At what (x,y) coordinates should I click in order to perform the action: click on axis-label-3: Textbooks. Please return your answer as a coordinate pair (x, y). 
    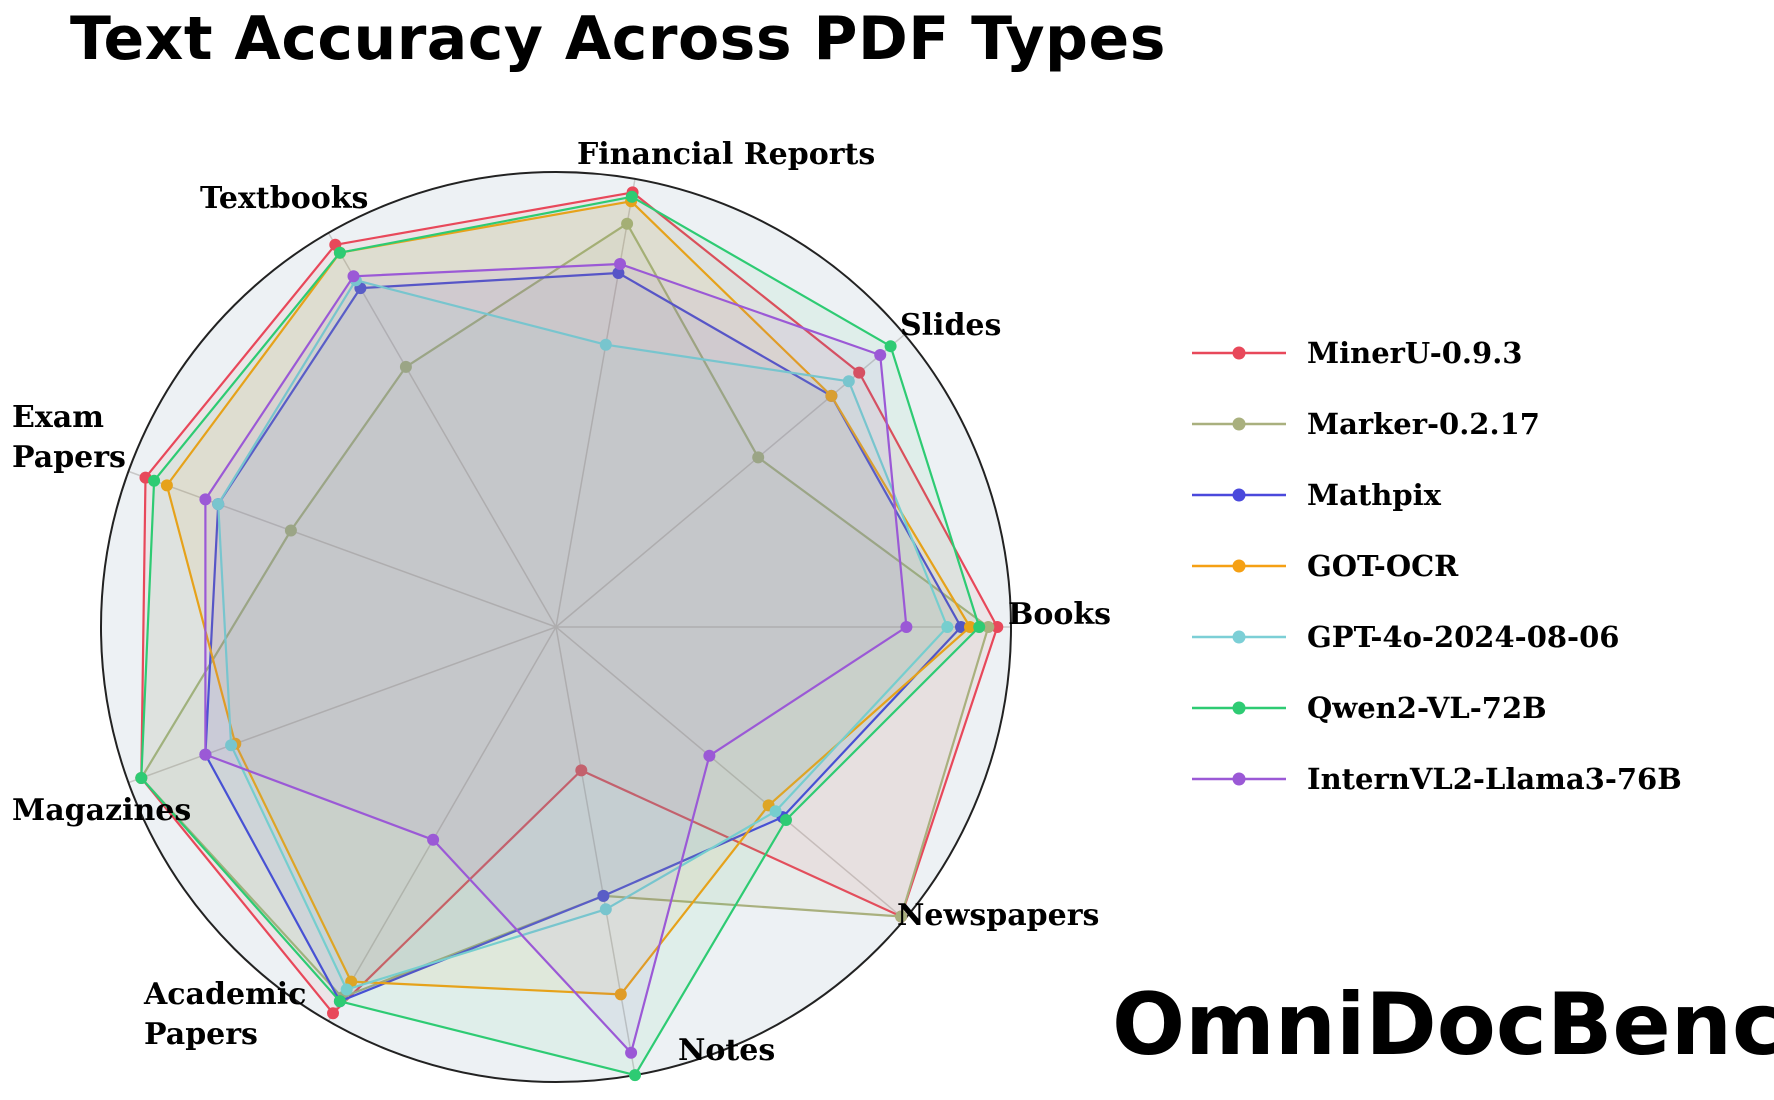
    Looking at the image, I should click on (284, 198).